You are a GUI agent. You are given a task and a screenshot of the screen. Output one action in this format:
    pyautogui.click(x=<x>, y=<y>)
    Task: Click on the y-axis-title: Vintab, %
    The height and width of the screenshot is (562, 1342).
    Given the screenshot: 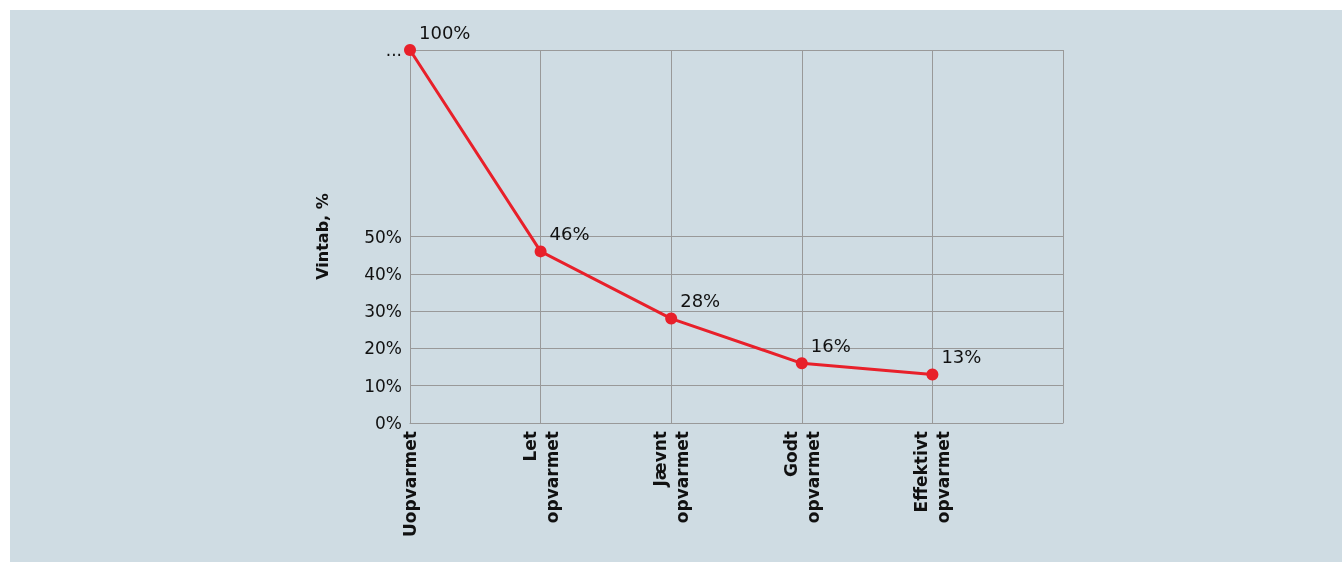 What is the action you would take?
    pyautogui.click(x=322, y=236)
    